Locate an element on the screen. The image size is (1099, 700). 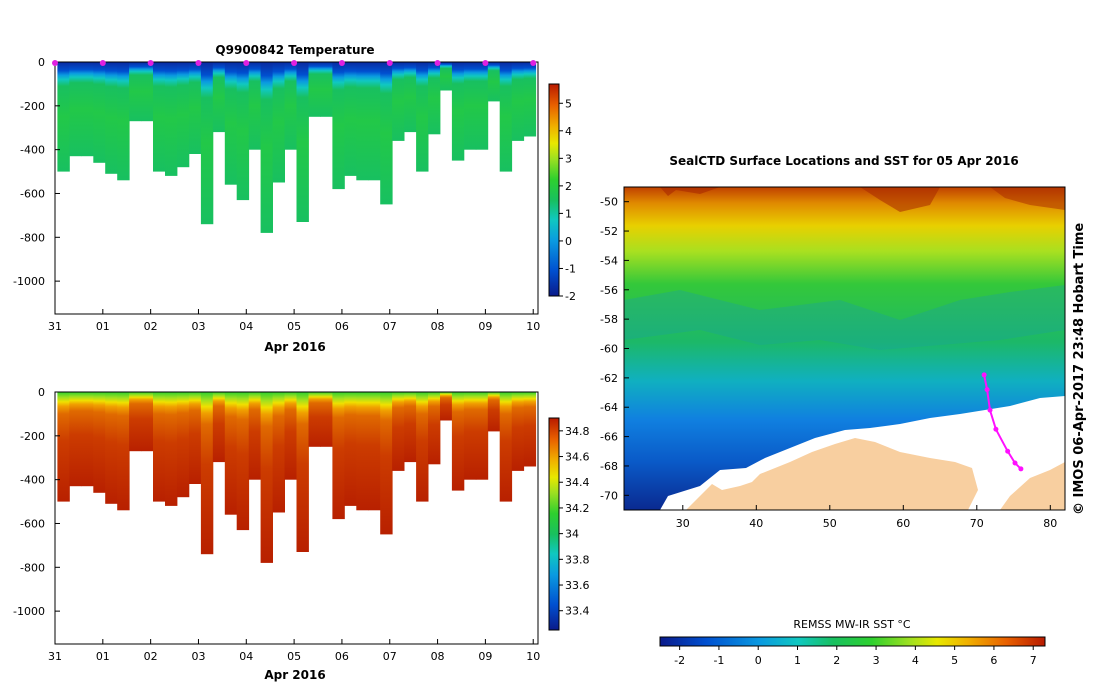
x-tick-label: 01 is located at coordinates (103, 656).